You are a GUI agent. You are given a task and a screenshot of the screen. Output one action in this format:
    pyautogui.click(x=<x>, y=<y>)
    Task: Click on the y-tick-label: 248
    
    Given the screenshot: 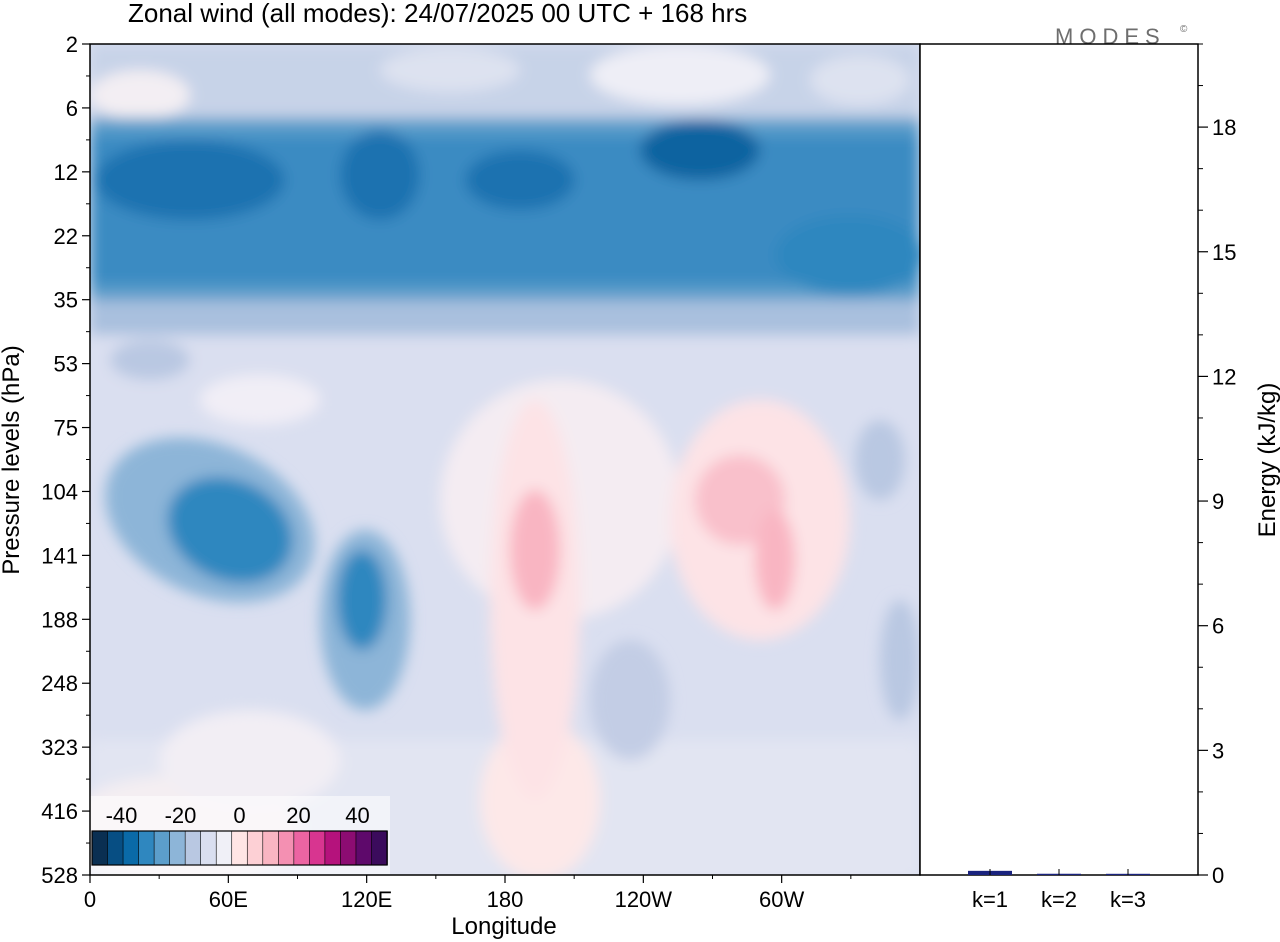 What is the action you would take?
    pyautogui.click(x=59, y=683)
    